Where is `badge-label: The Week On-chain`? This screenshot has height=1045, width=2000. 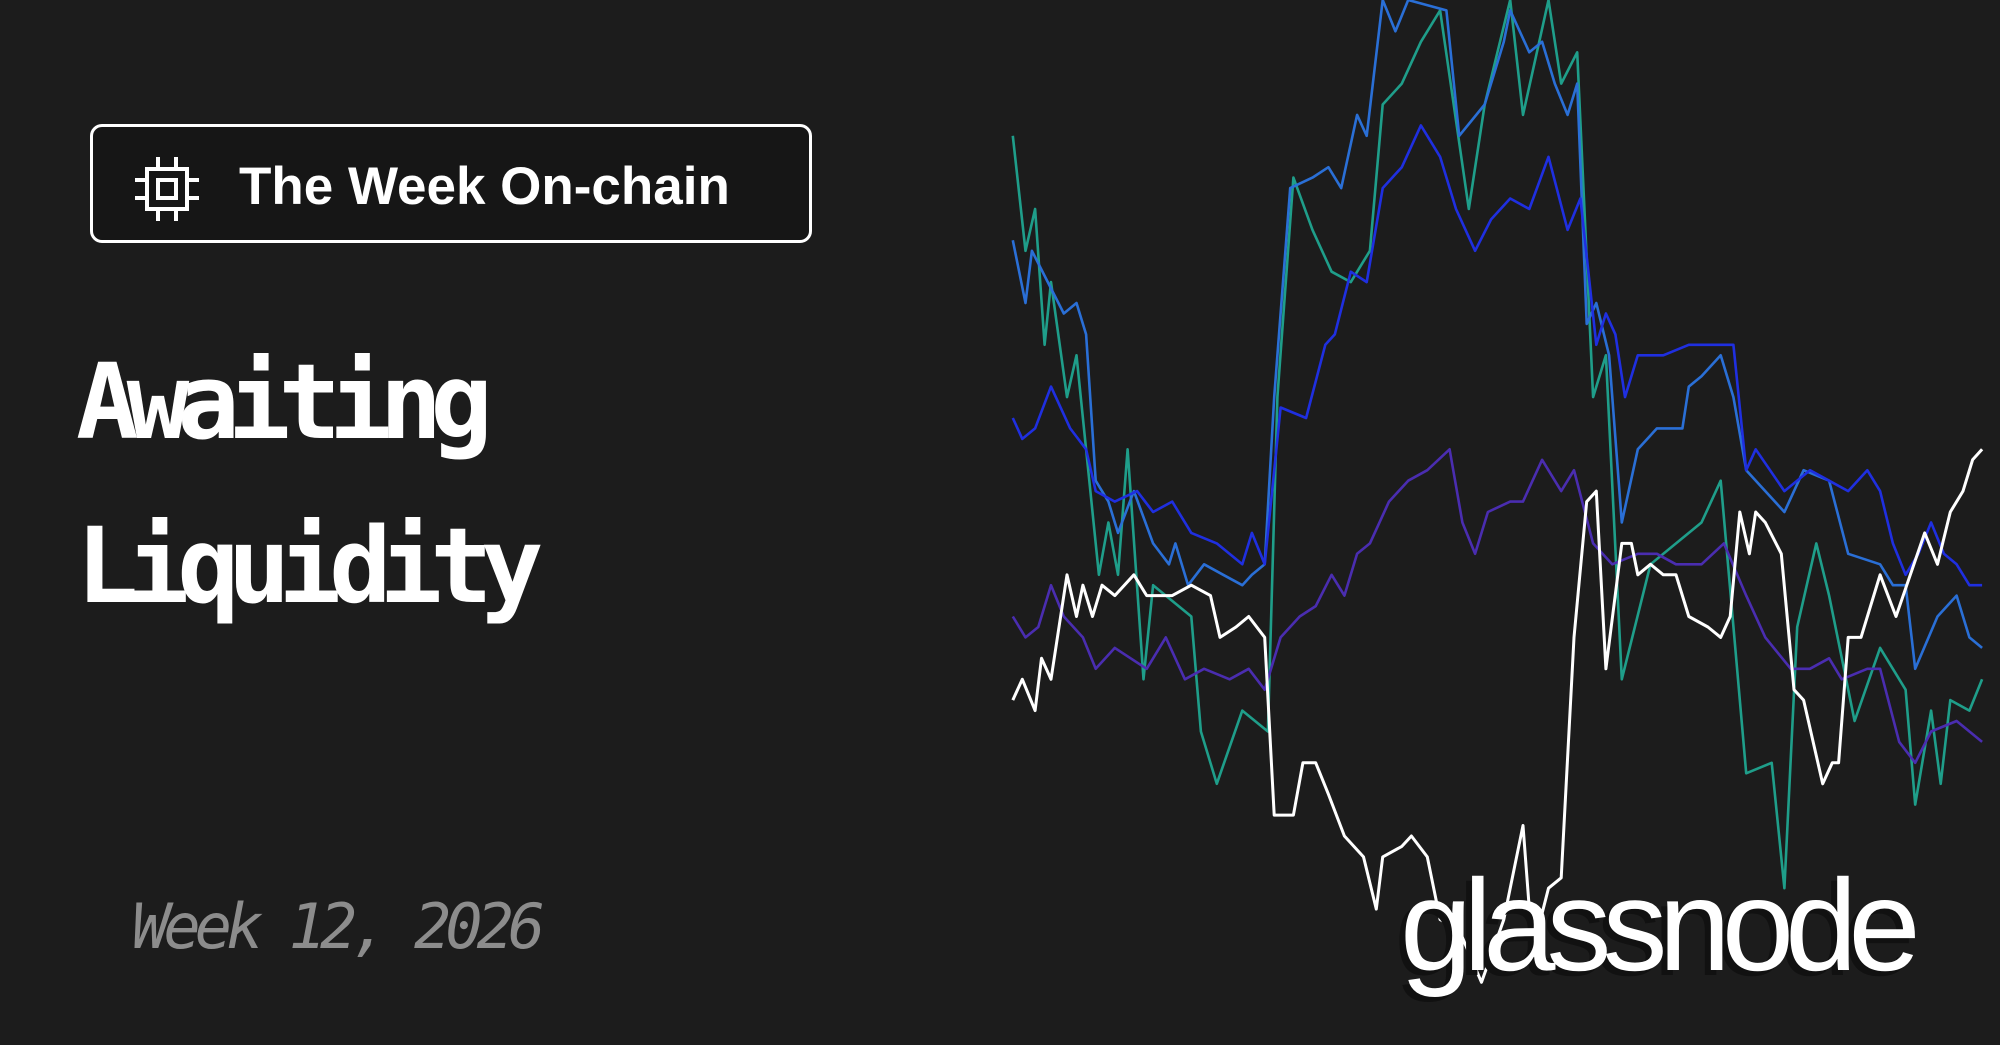
badge-label: The Week On-chain is located at coordinates (484, 186).